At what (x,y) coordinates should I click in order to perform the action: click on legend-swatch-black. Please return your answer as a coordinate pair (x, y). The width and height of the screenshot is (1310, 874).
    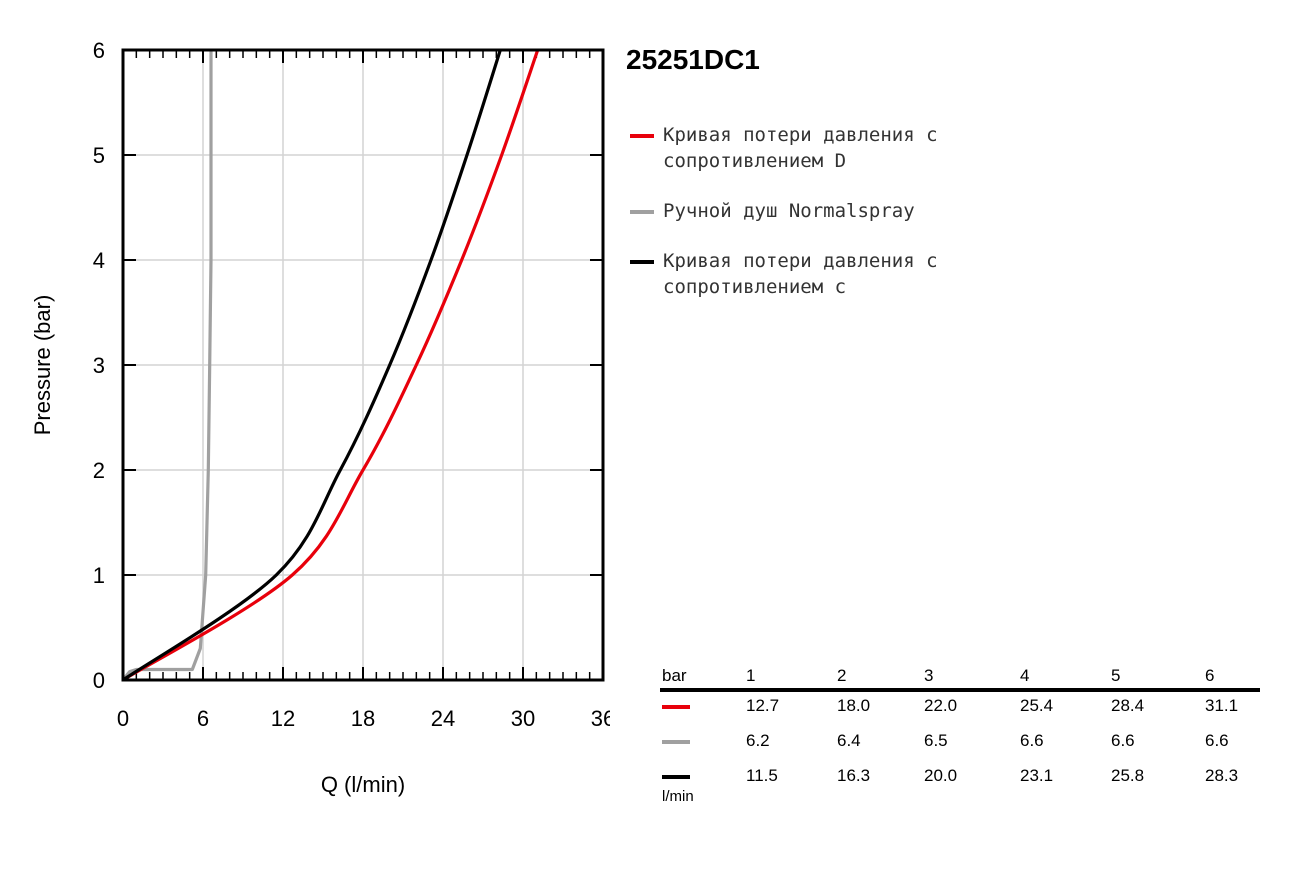
    Looking at the image, I should click on (642, 262).